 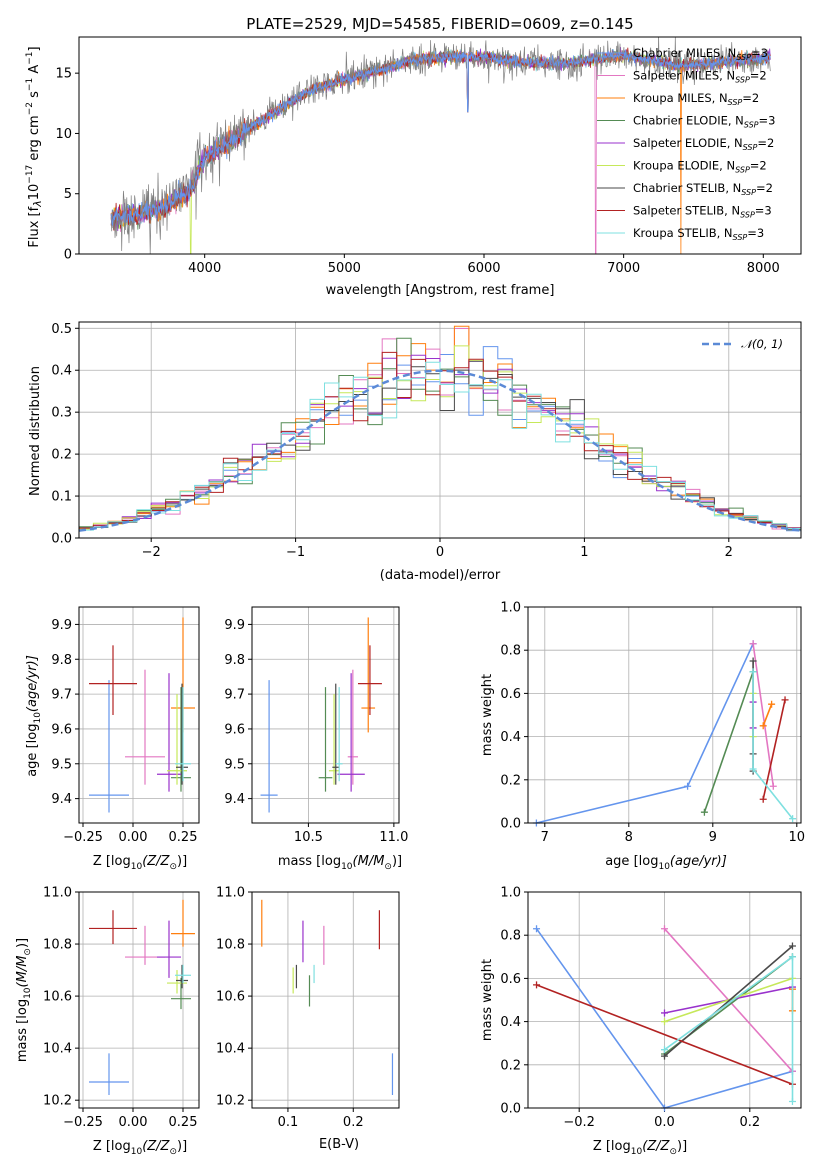 What do you see at coordinates (340, 863) in the screenshot?
I see `svg-text: mass [log10(M/M⊙)]` at bounding box center [340, 863].